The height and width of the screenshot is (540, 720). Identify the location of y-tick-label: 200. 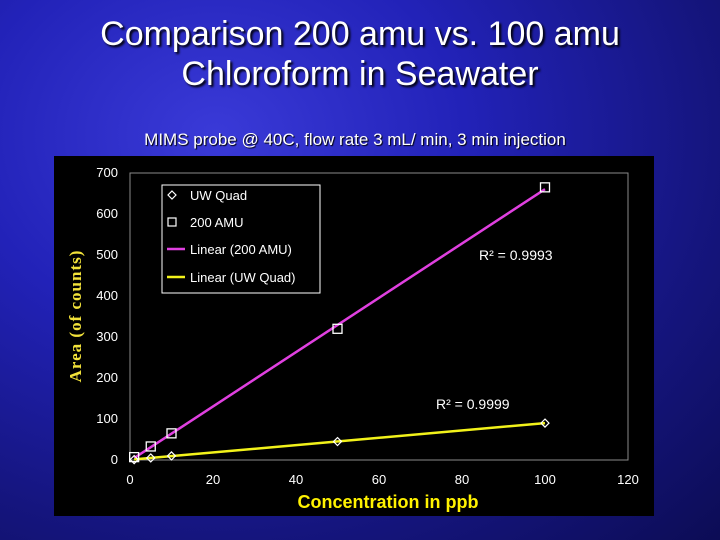
(107, 377).